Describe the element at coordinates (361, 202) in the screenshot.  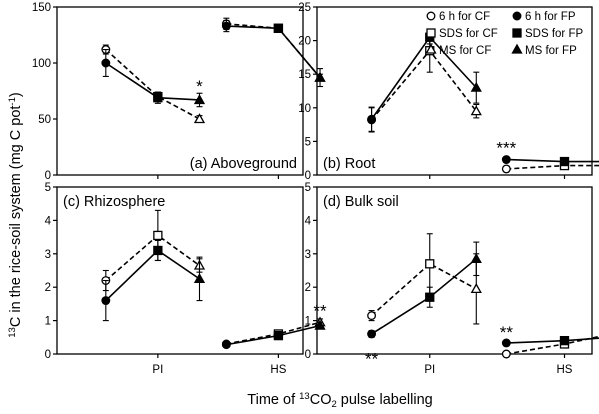
I see `panel-title: (d) Bulk soil` at that location.